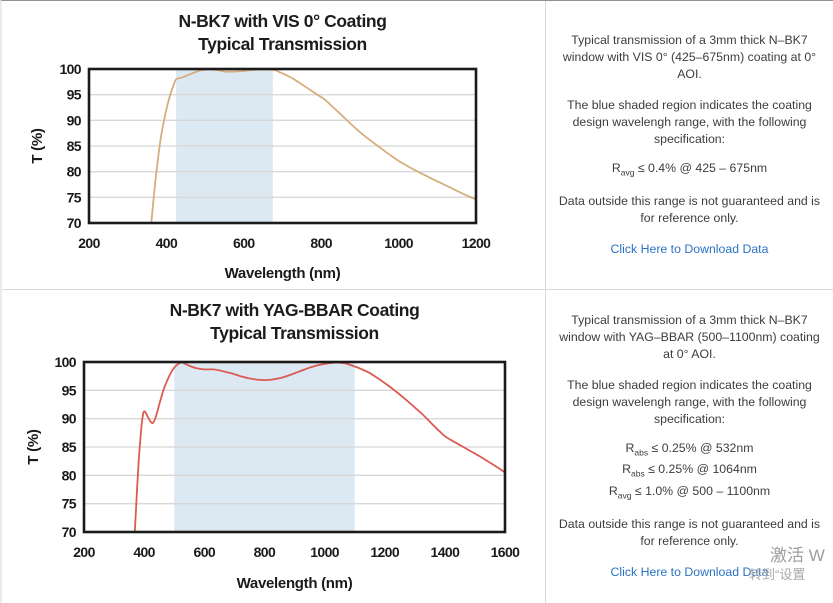 The height and width of the screenshot is (603, 833). Describe the element at coordinates (282, 21) in the screenshot. I see `chart-title-line1: N-BK7 with VIS 0° Coating` at that location.